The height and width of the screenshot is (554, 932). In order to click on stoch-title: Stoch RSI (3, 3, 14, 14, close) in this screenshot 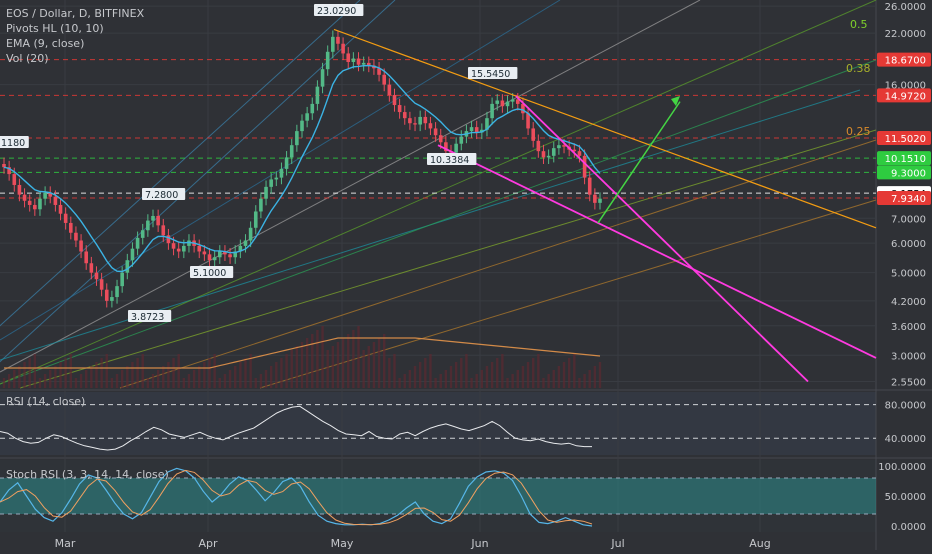, I will do `click(87, 474)`.